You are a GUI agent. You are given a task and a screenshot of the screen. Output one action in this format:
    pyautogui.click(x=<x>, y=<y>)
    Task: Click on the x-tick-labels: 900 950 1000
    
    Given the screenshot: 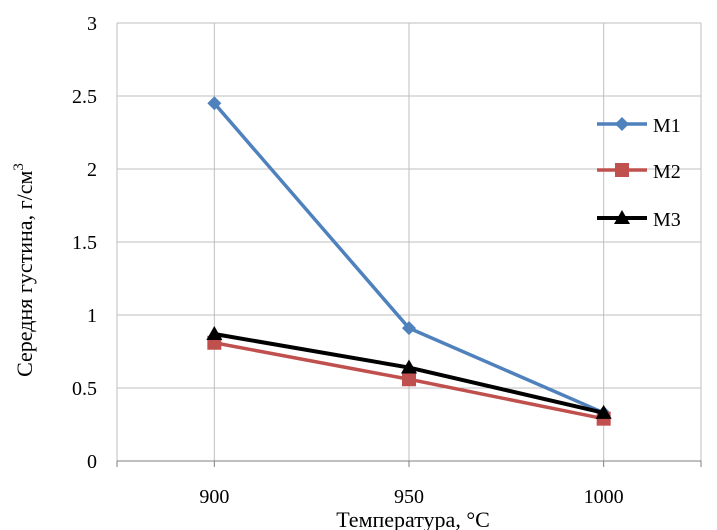 What is the action you would take?
    pyautogui.click(x=411, y=497)
    